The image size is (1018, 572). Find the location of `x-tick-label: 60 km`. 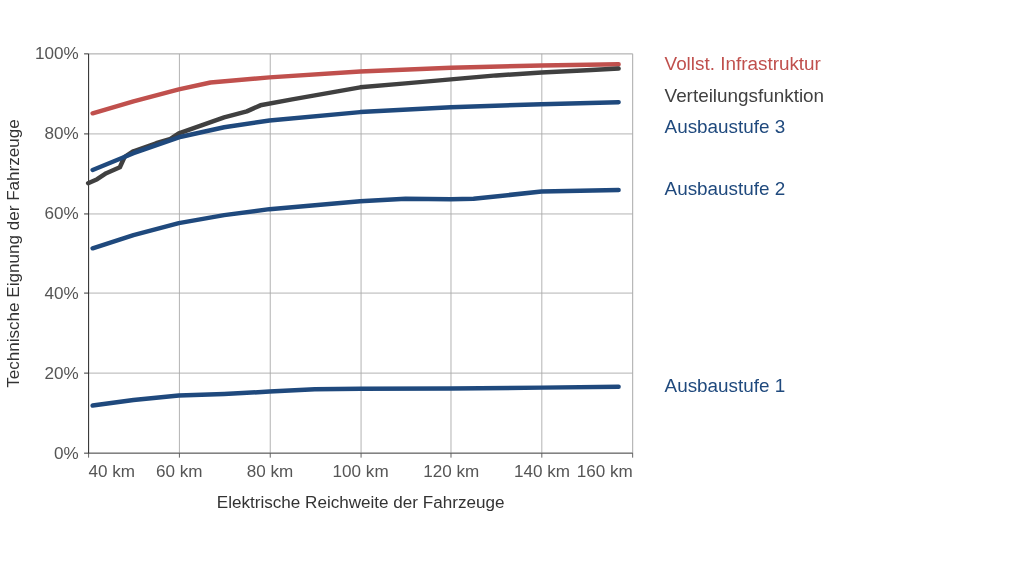

x-tick-label: 60 km is located at coordinates (179, 471).